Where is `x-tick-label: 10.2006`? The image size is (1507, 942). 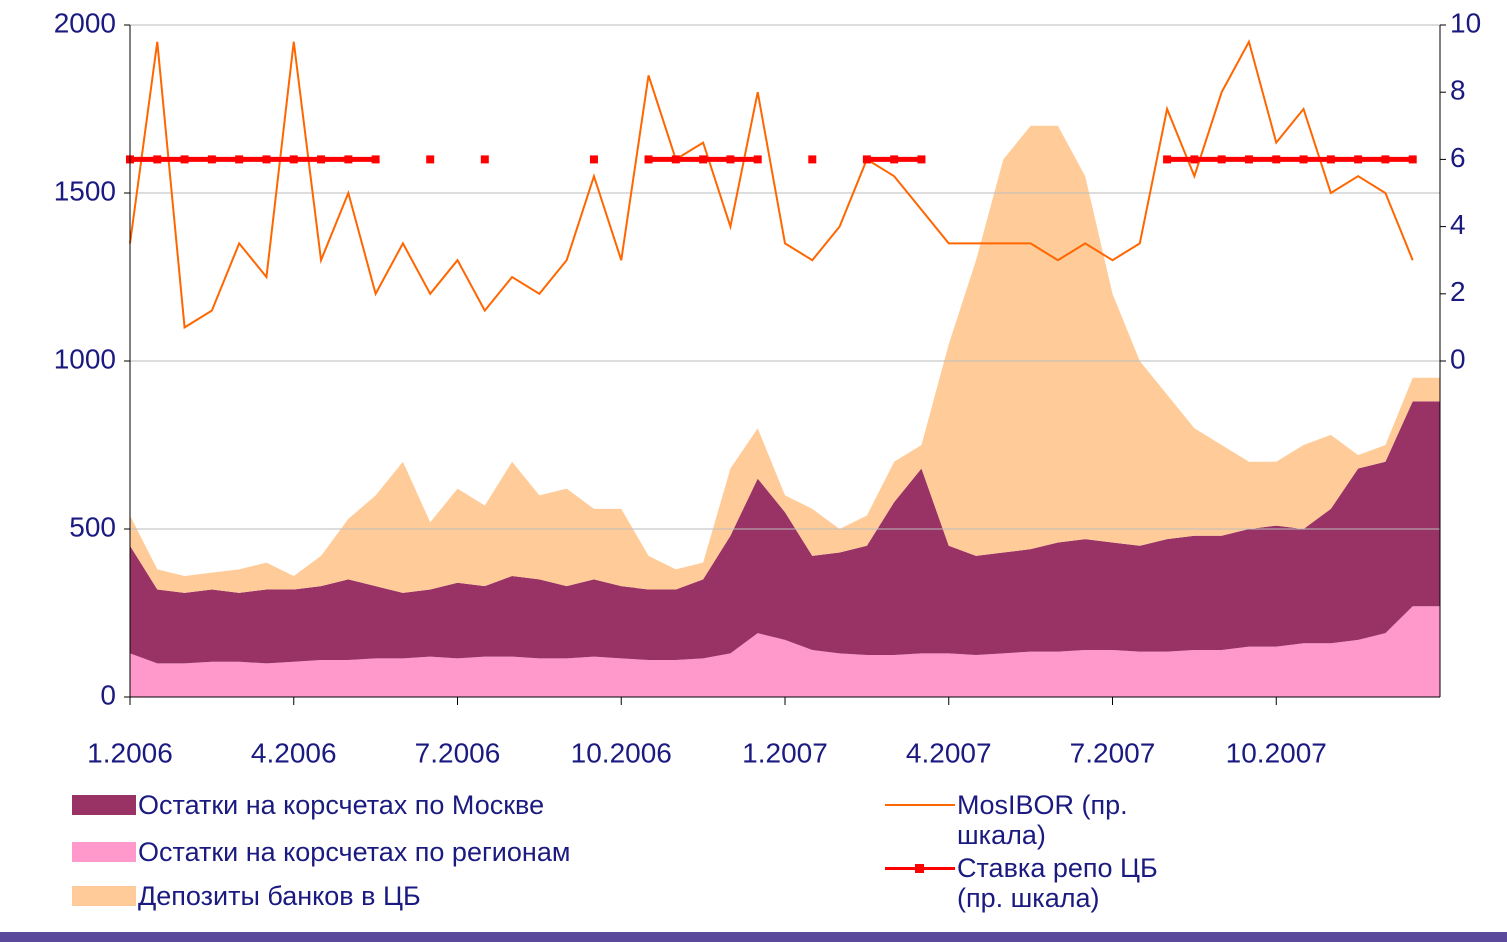 x-tick-label: 10.2006 is located at coordinates (621, 752).